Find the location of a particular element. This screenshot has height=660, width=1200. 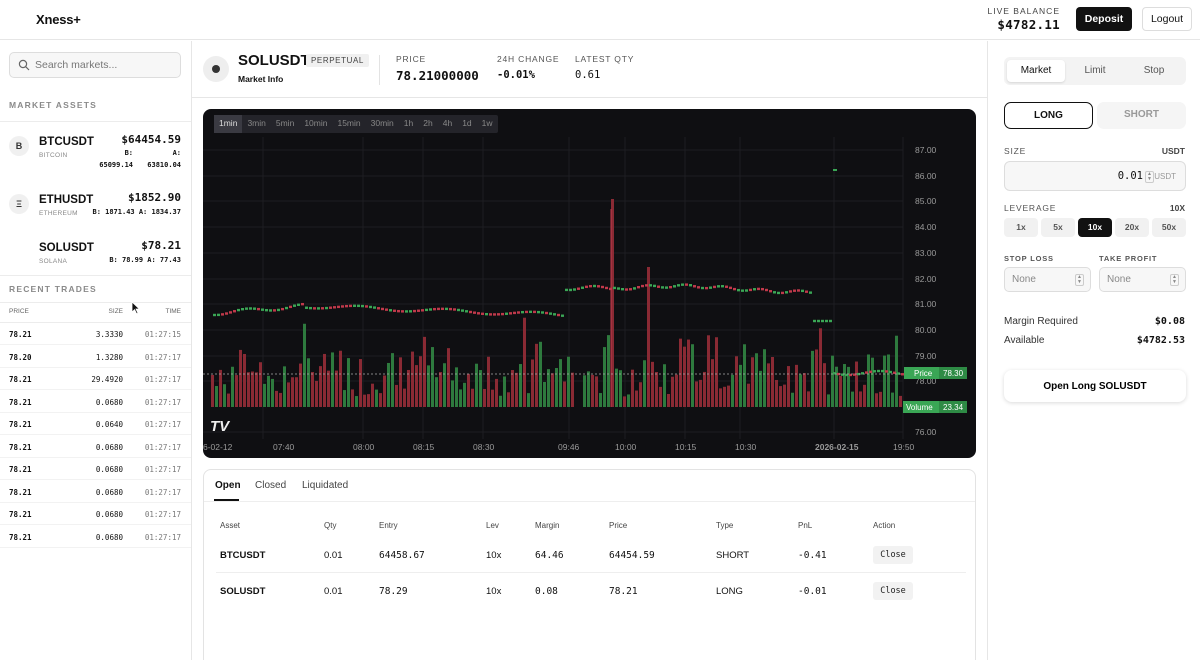

order-type-market: Market is located at coordinates (1036, 71).